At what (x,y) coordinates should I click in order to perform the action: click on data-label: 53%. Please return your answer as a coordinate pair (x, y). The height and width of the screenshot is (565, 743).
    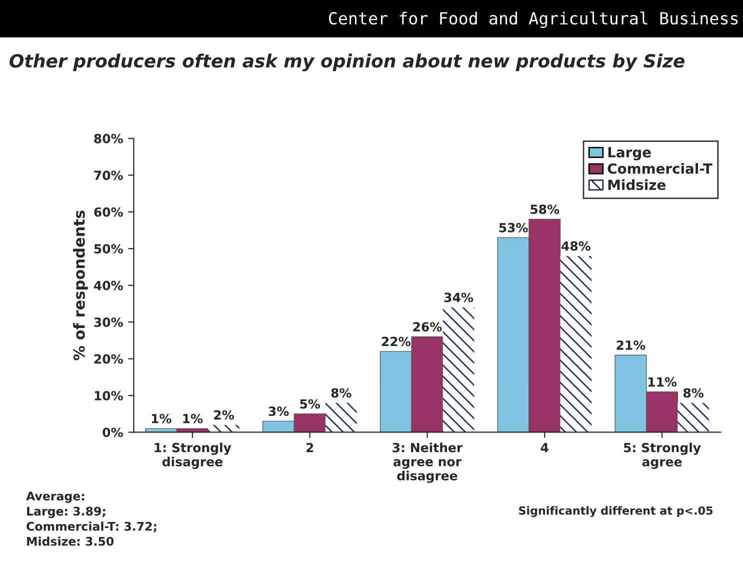
    Looking at the image, I should click on (513, 227).